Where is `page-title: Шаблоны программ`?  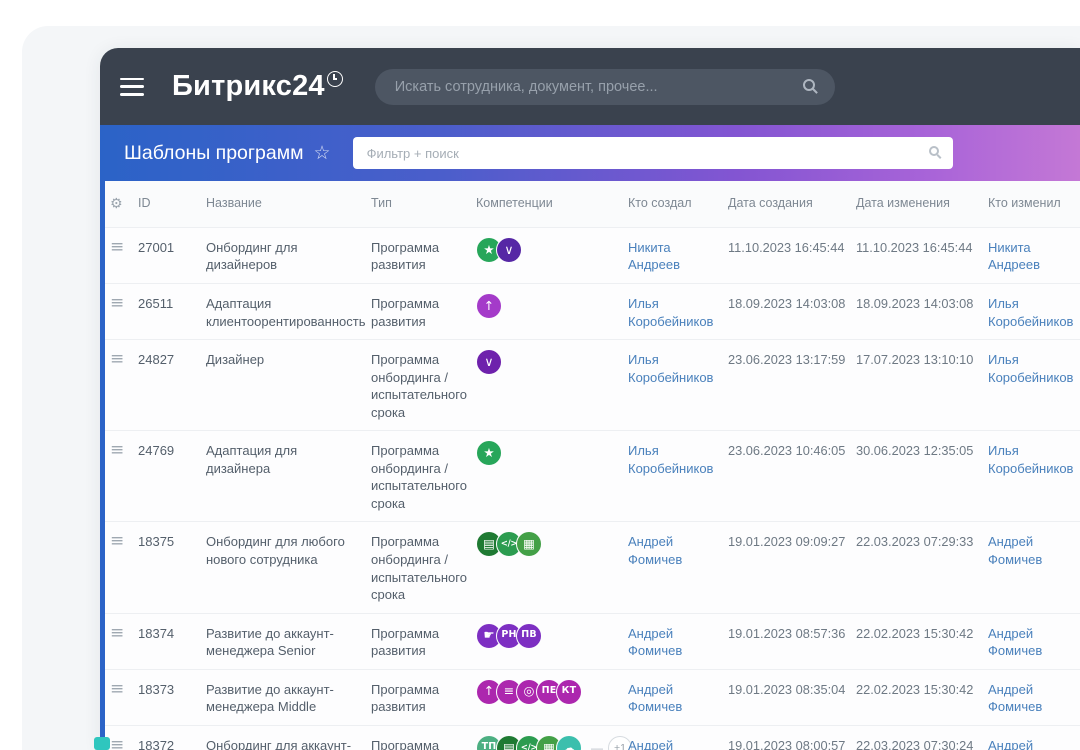 page-title: Шаблоны программ is located at coordinates (214, 152).